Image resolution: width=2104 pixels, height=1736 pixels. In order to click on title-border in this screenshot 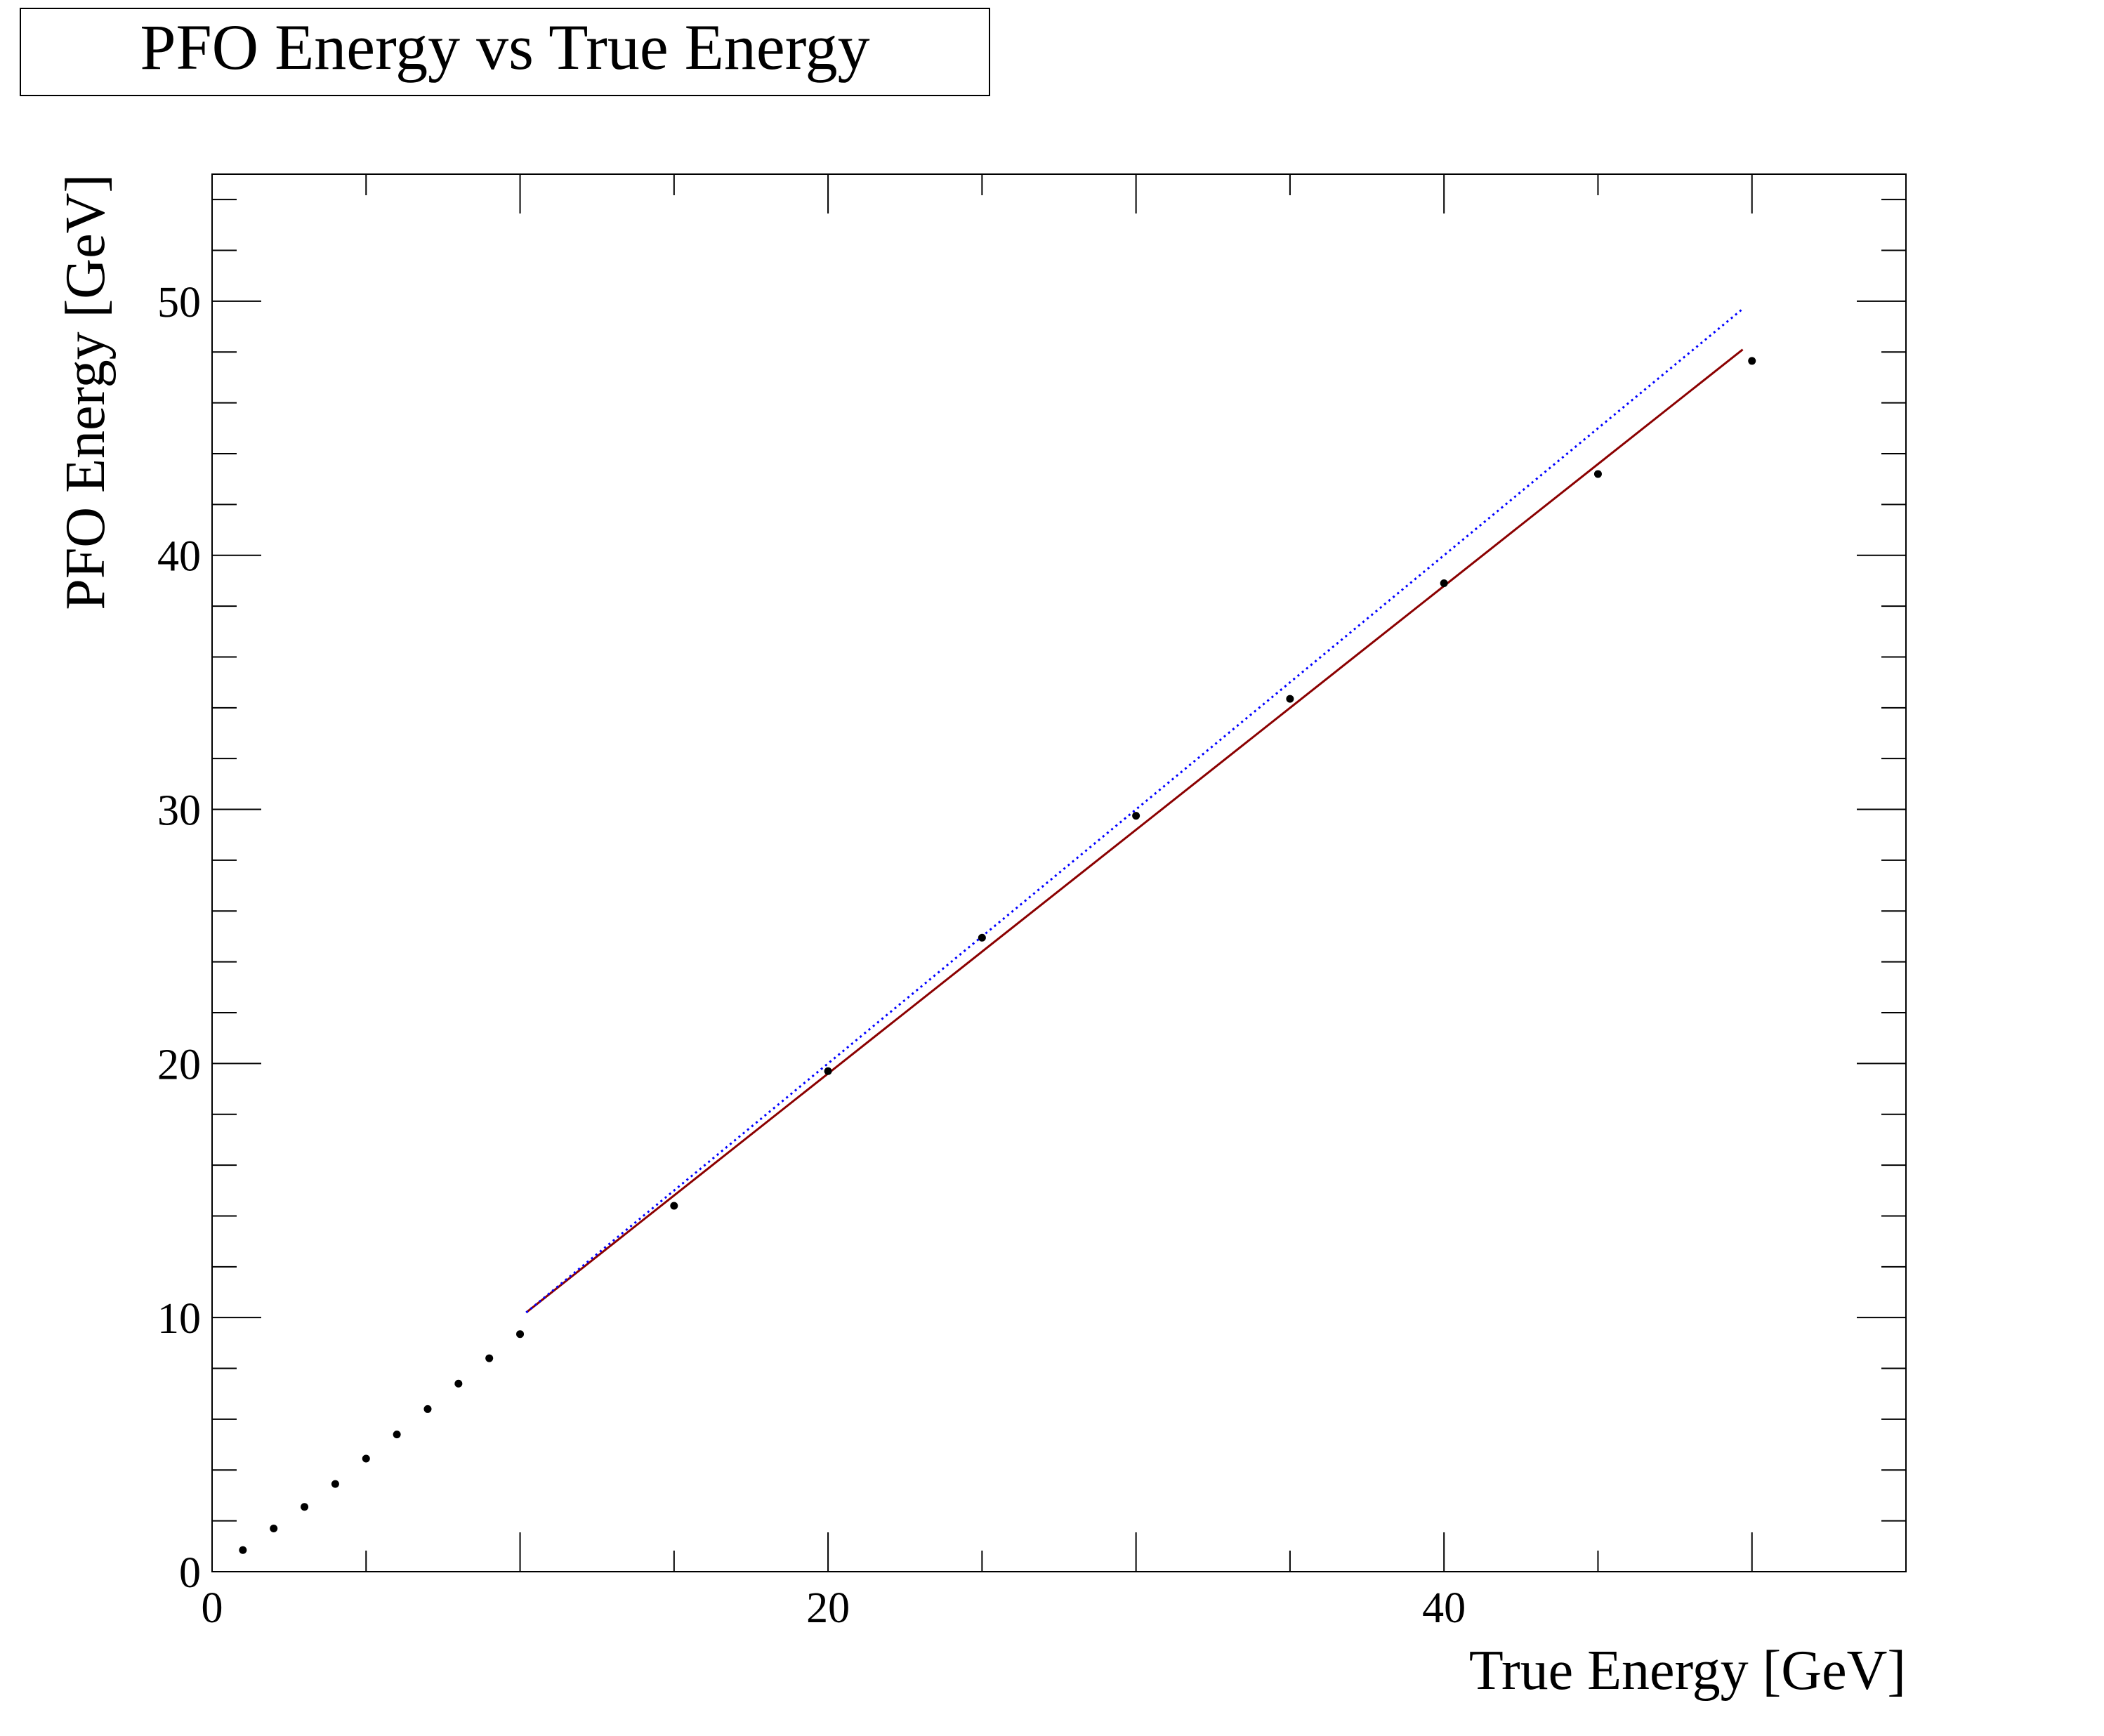, I will do `click(505, 52)`.